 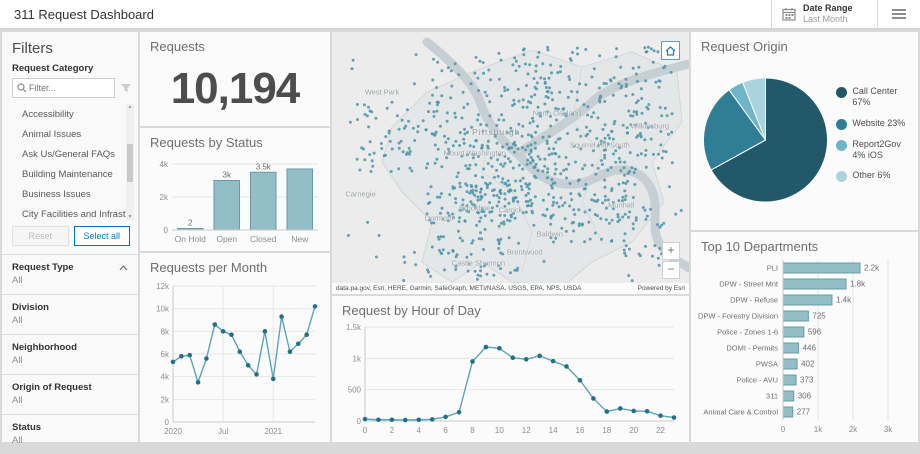 I want to click on category-item: Accessibility, so click(x=48, y=114).